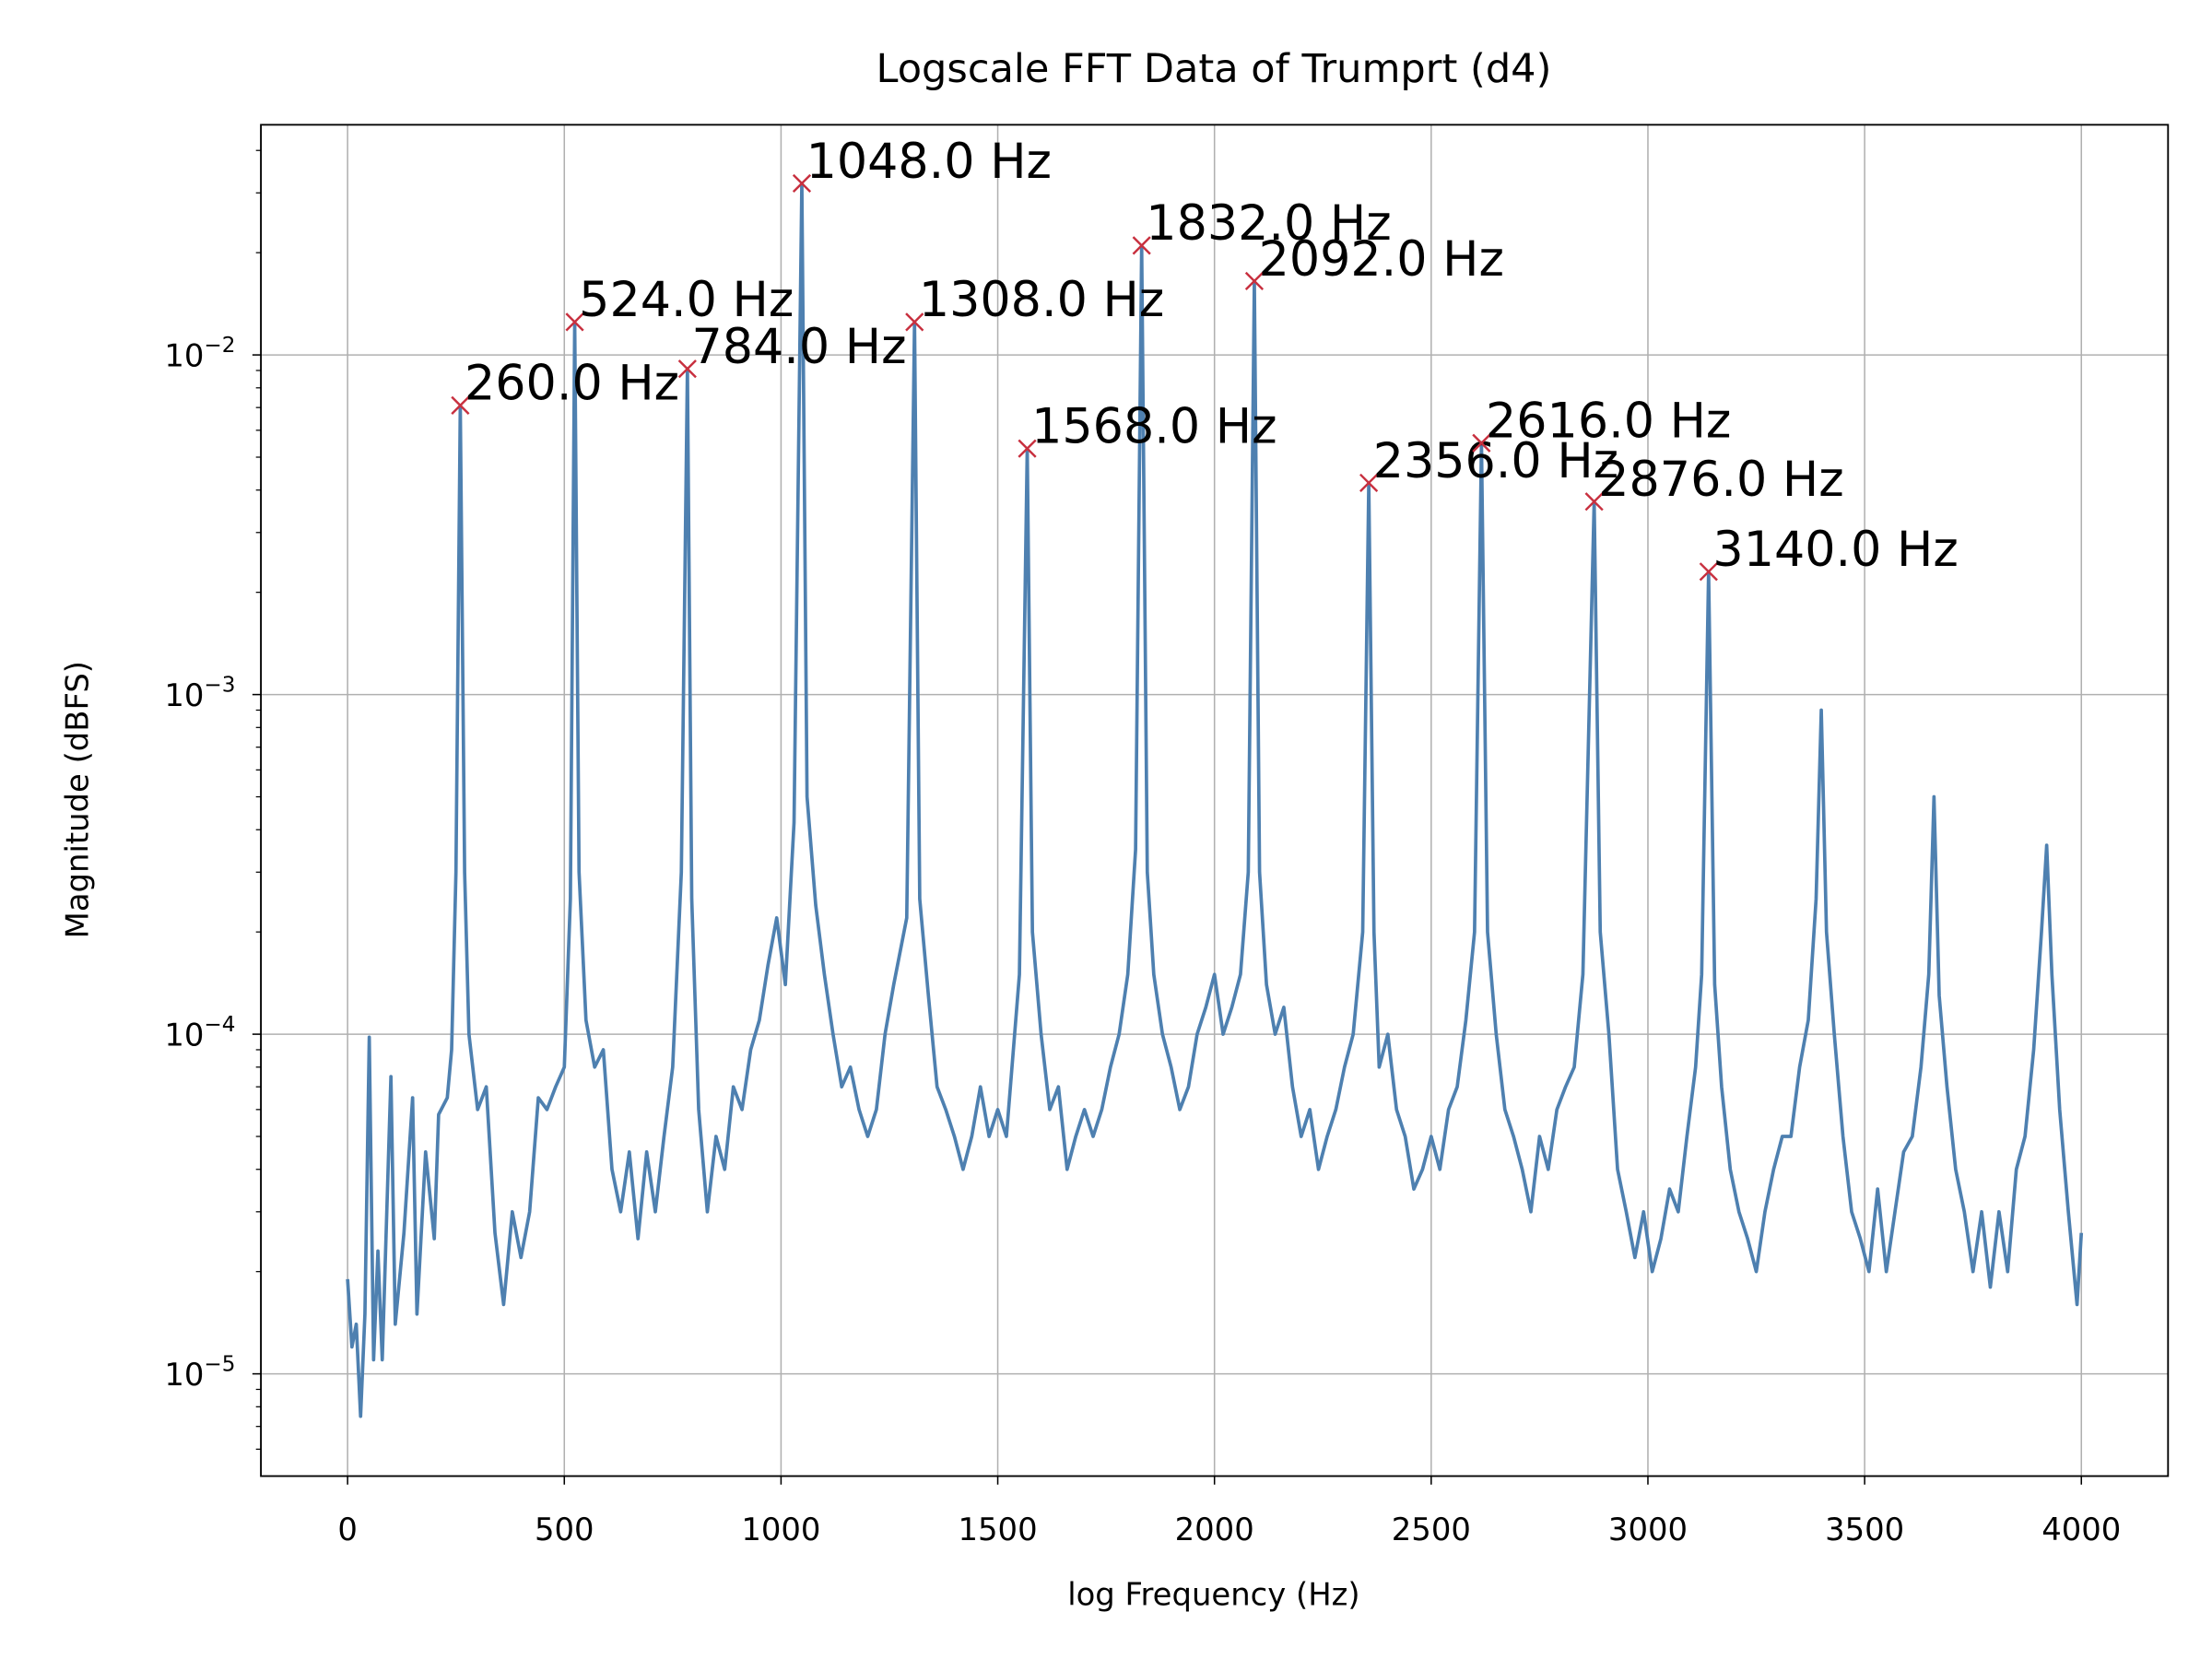 The image size is (2212, 1659). What do you see at coordinates (219, 686) in the screenshot?
I see `y-tick-exponent: −3` at bounding box center [219, 686].